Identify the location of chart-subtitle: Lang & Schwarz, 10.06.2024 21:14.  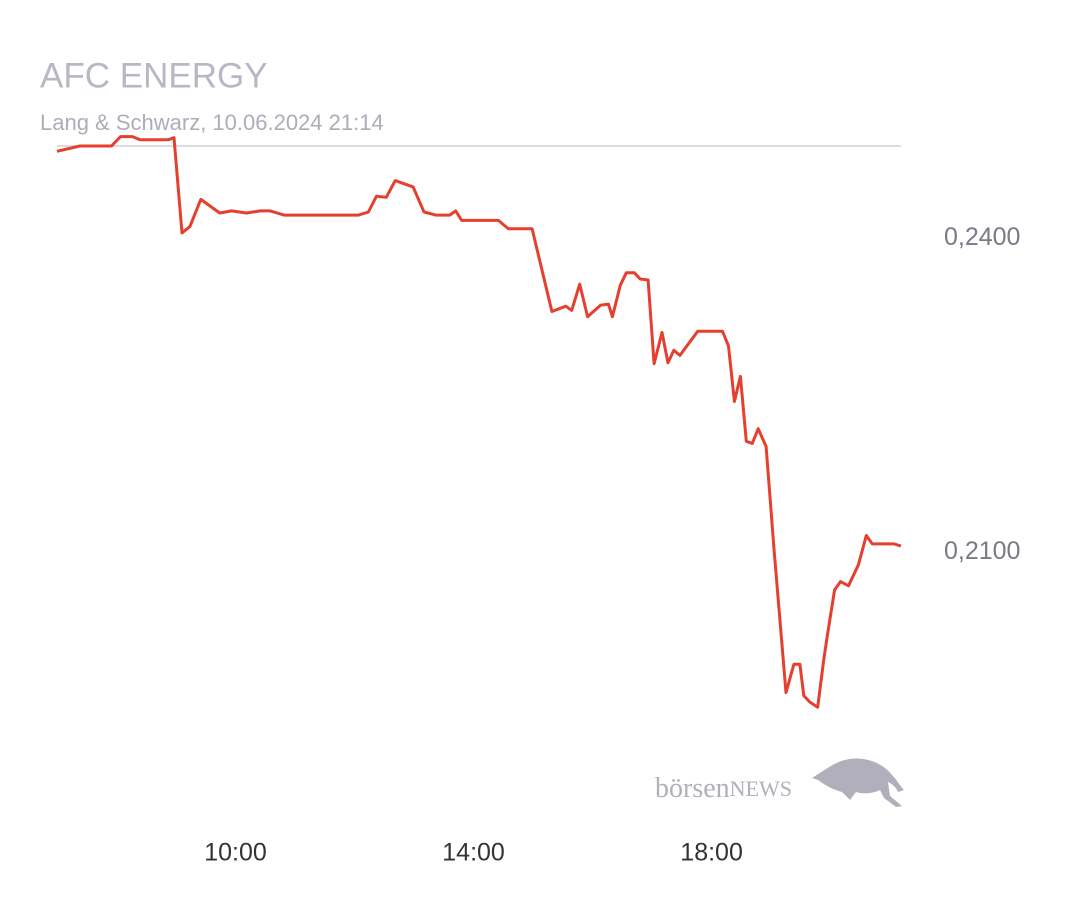
(212, 122).